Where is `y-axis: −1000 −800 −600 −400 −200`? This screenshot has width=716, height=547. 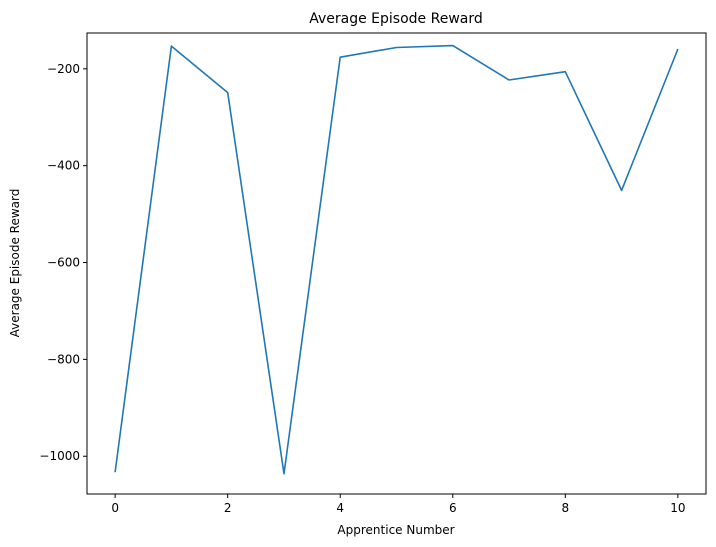
y-axis: −1000 −800 −600 −400 −200 is located at coordinates (63, 262).